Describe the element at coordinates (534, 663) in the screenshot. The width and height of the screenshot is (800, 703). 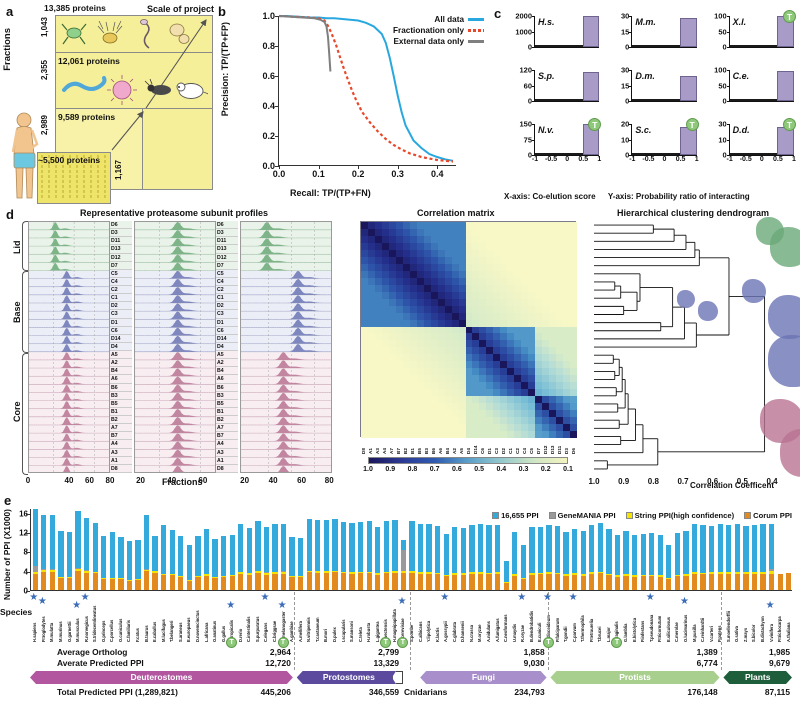
I see `panel-e-summary-value: 9,030` at that location.